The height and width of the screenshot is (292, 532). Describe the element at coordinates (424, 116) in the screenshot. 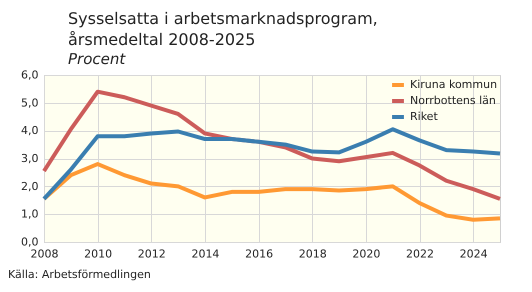

I see `legend-label: Riket` at that location.